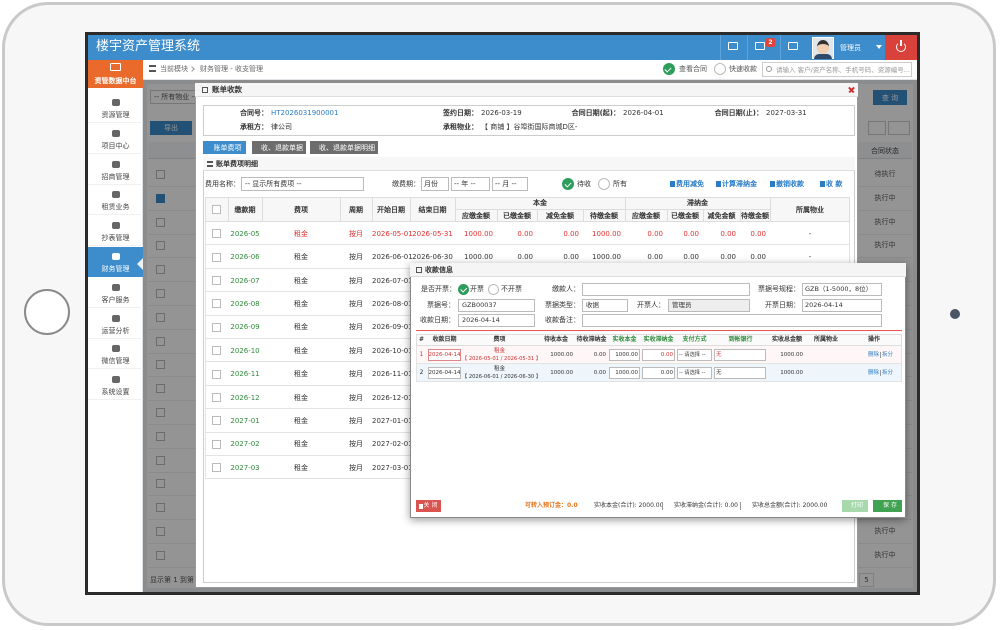 The image size is (1000, 630). What do you see at coordinates (733, 46) in the screenshot?
I see `monitor-icon` at bounding box center [733, 46].